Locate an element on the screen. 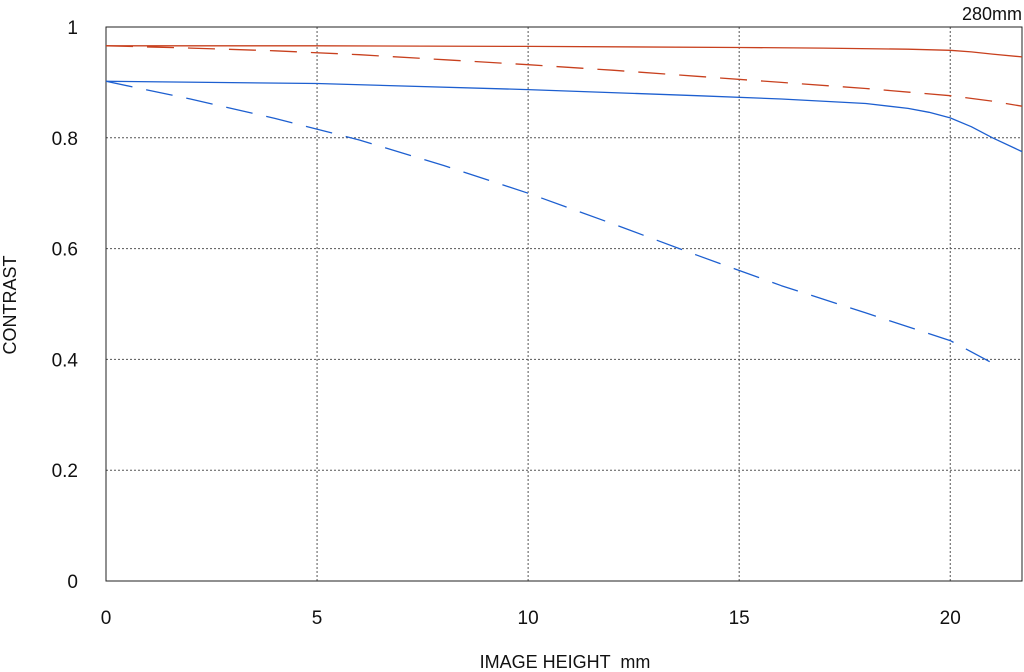 Image resolution: width=1024 pixels, height=672 pixels. y-tick-label: 0.4 is located at coordinates (65, 360).